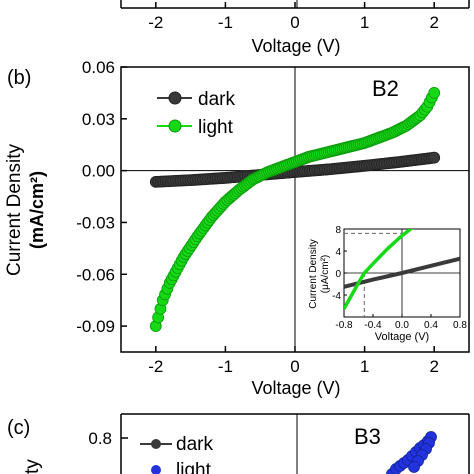 This screenshot has width=474, height=474. I want to click on inset-light-curve, so click(379, 269).